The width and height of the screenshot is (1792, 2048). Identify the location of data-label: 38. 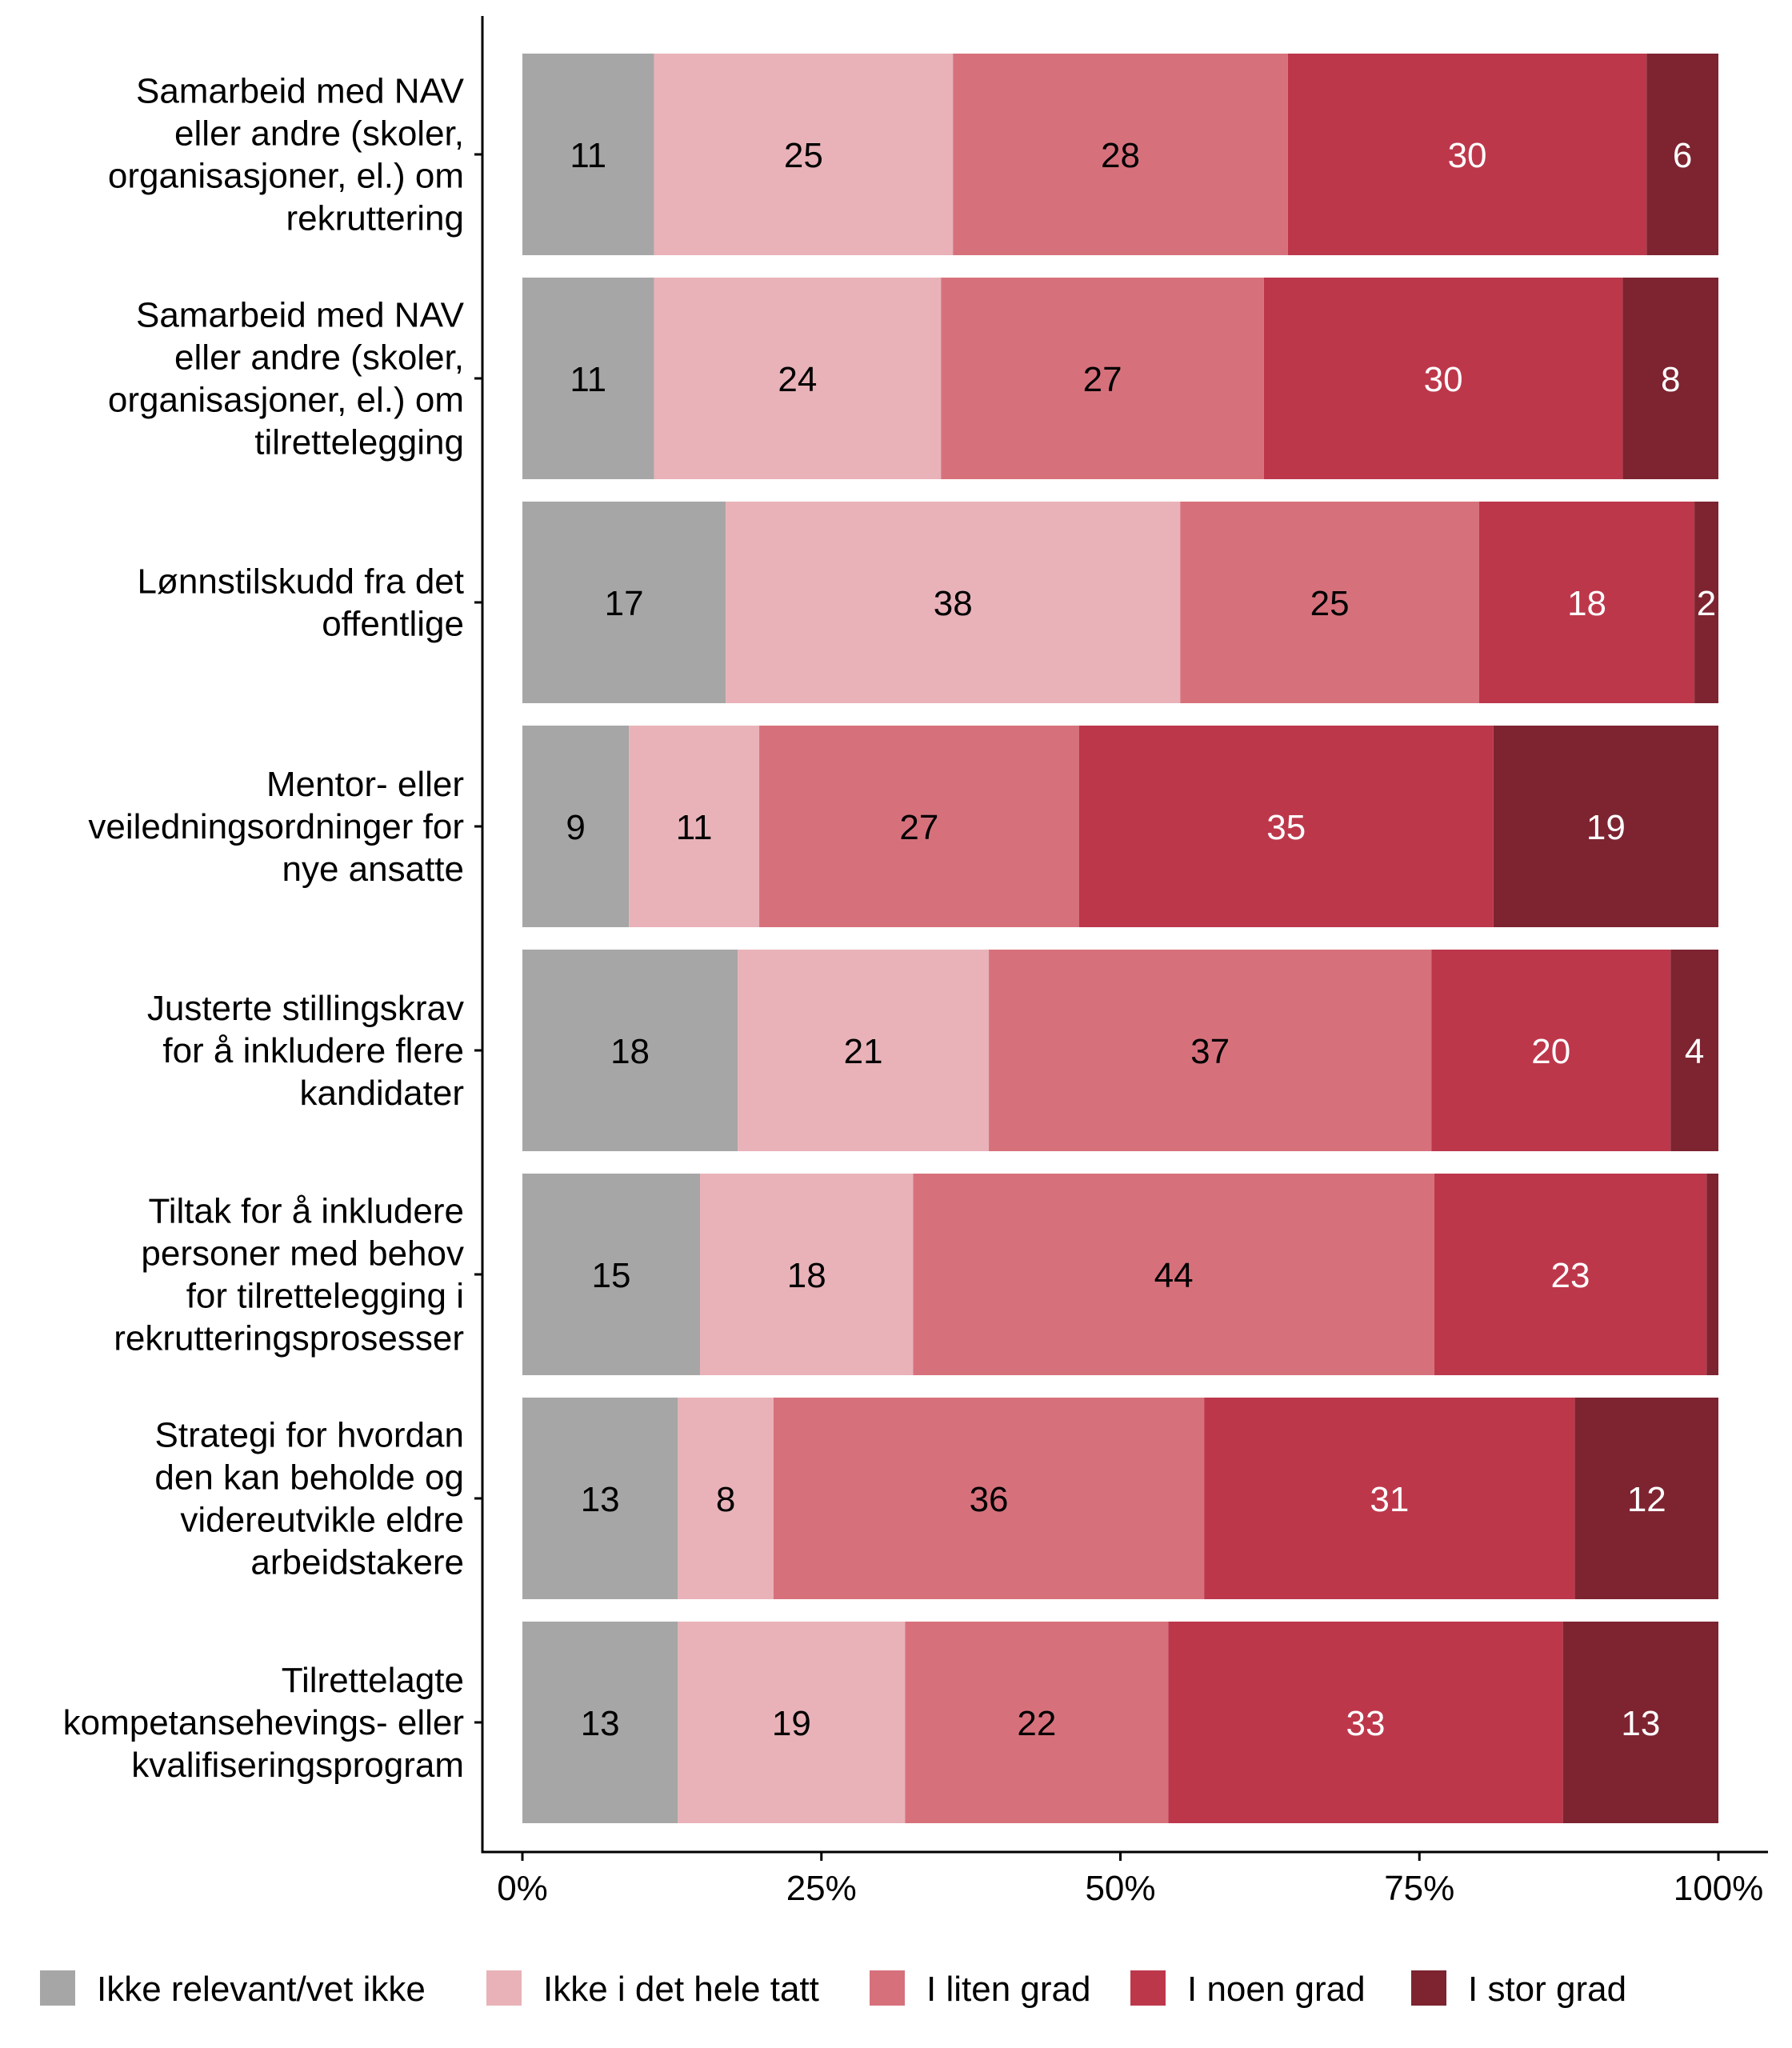
(953, 603).